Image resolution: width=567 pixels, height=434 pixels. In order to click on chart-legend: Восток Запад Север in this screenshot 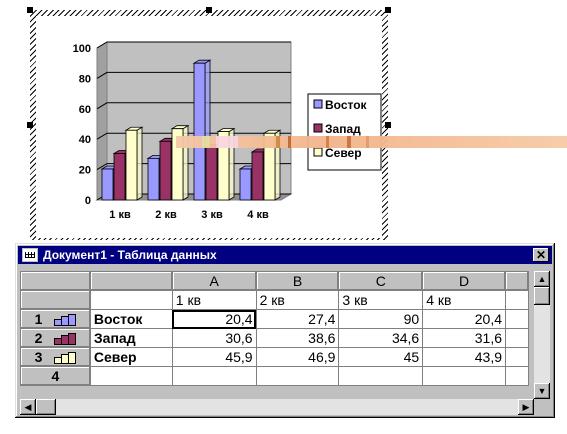, I will do `click(344, 132)`.